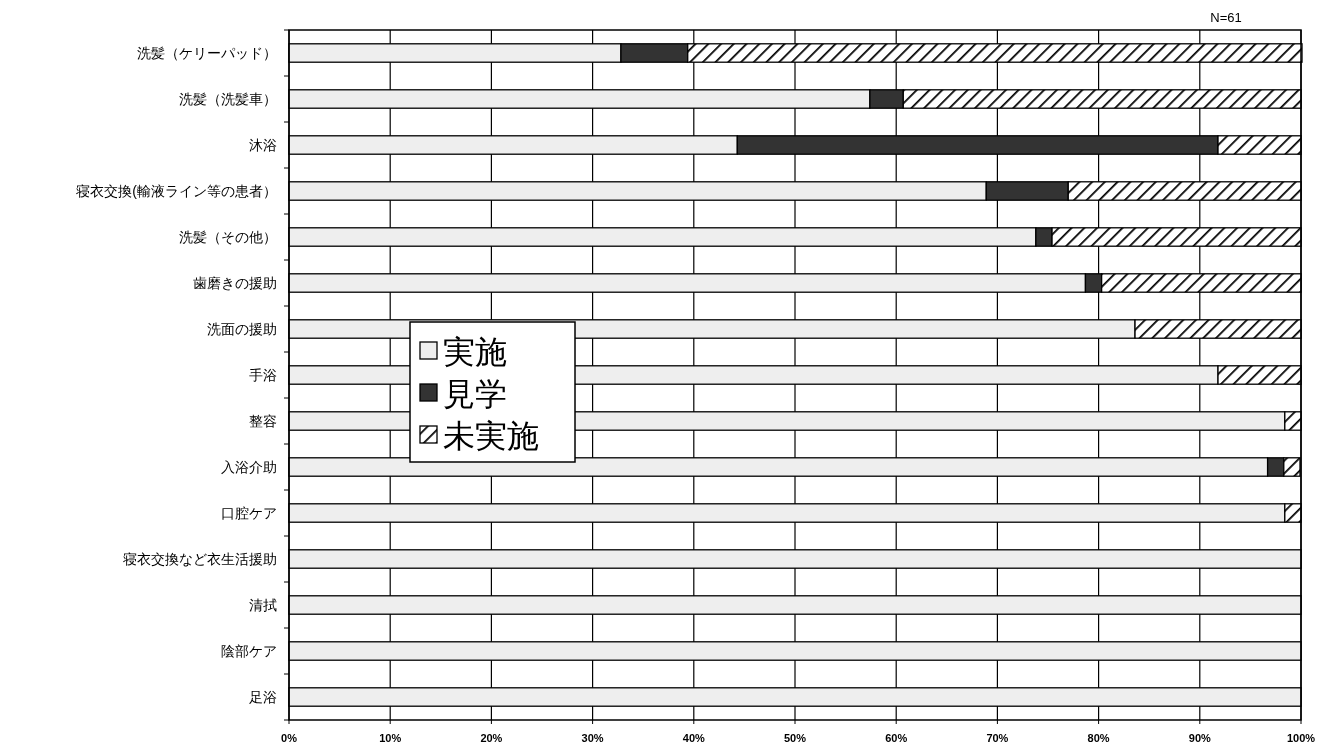 The height and width of the screenshot is (749, 1321). I want to click on y-tick-label: 寝衣交換(輸液ライン等の患者）, so click(176, 191).